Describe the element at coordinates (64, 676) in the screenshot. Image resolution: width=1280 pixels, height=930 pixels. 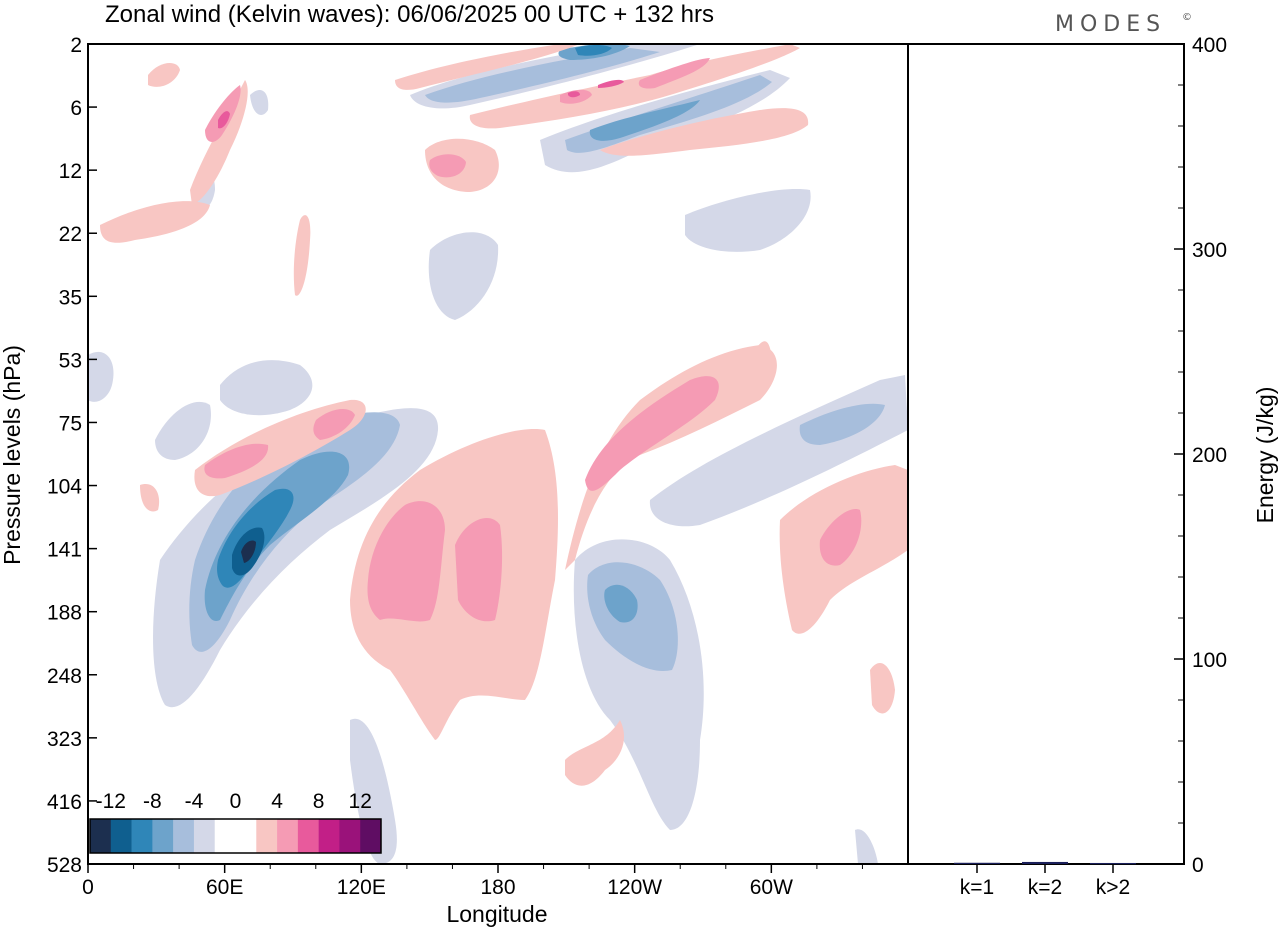
I see `y-tick-label: 248` at that location.